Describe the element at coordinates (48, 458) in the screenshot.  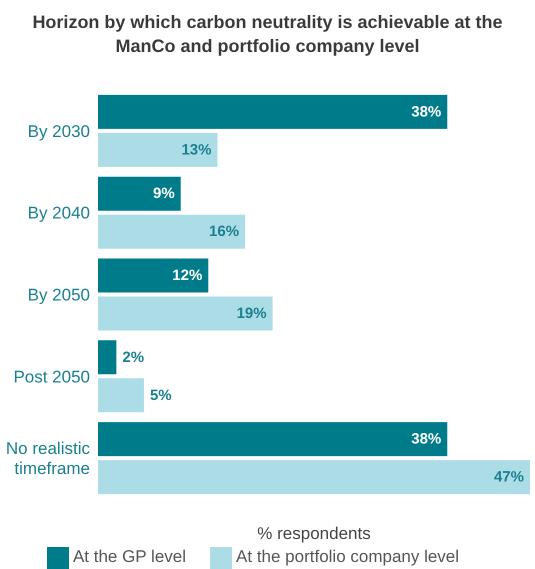
I see `y-tick-label: No realistic timeframe` at that location.